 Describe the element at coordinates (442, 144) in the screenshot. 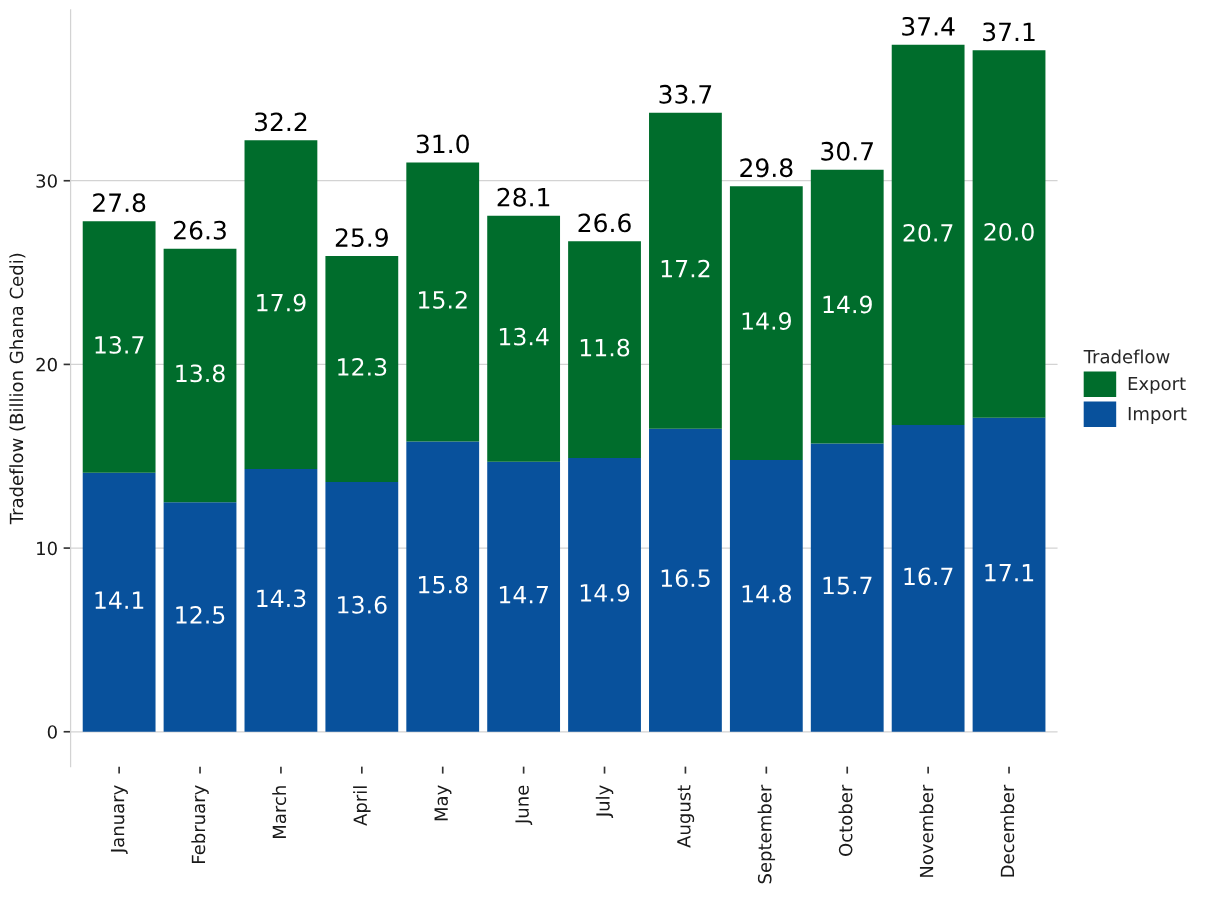

I see `total-label: 31.0` at that location.